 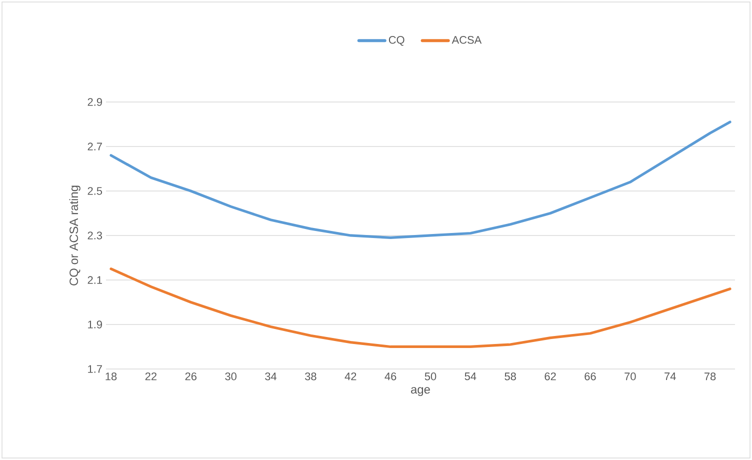 What do you see at coordinates (95, 280) in the screenshot?
I see `y-tick-label: 2.1` at bounding box center [95, 280].